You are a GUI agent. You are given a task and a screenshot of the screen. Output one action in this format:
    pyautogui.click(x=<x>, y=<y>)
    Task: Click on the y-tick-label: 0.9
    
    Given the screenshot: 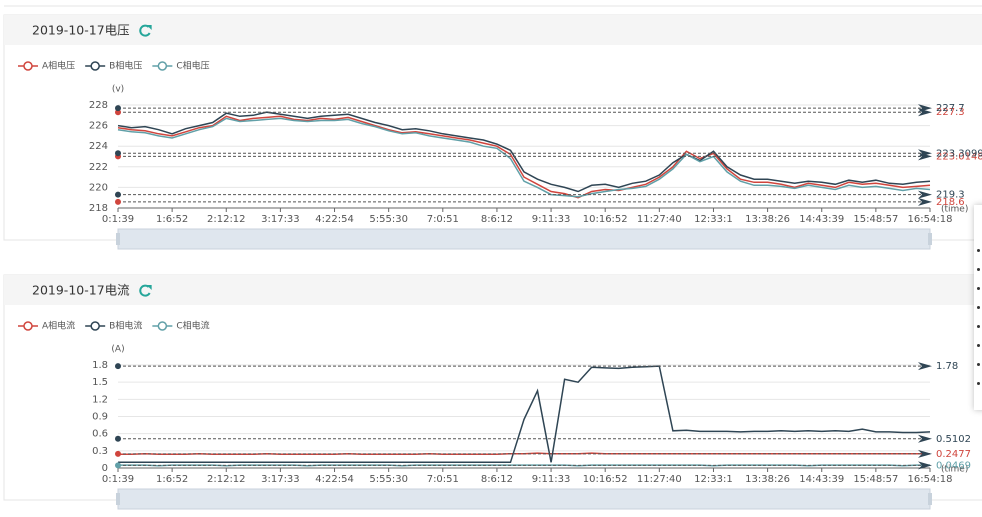 What is the action you would take?
    pyautogui.click(x=100, y=417)
    